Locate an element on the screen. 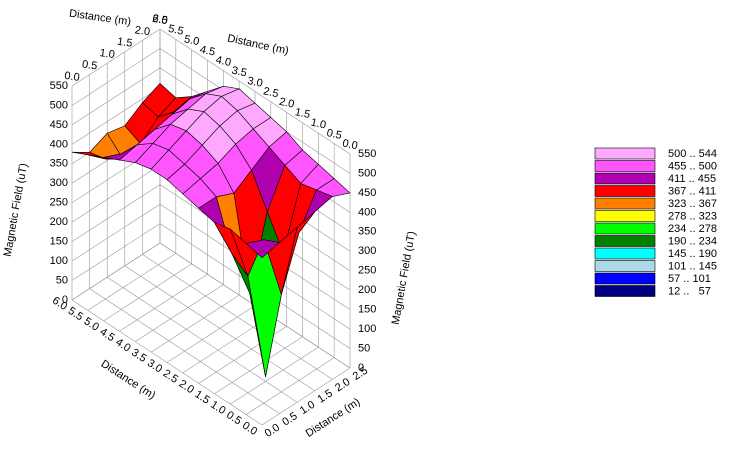 This screenshot has width=731, height=454. y-tick-label: 0.5 is located at coordinates (289, 419).